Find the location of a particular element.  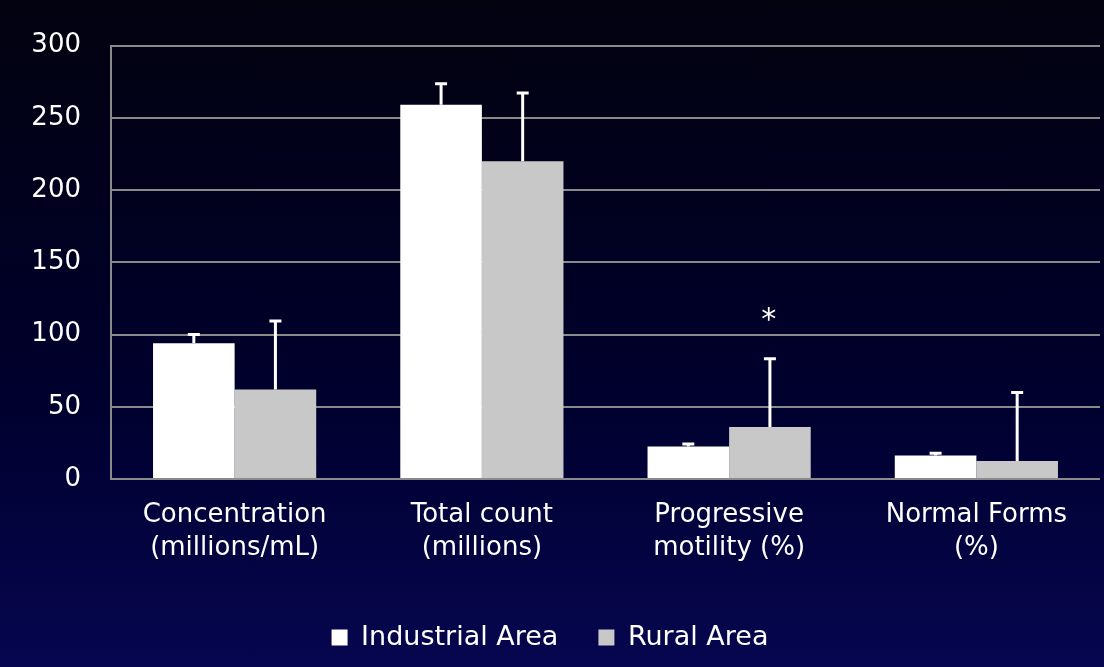

y-tick-label: 50 is located at coordinates (64, 404).